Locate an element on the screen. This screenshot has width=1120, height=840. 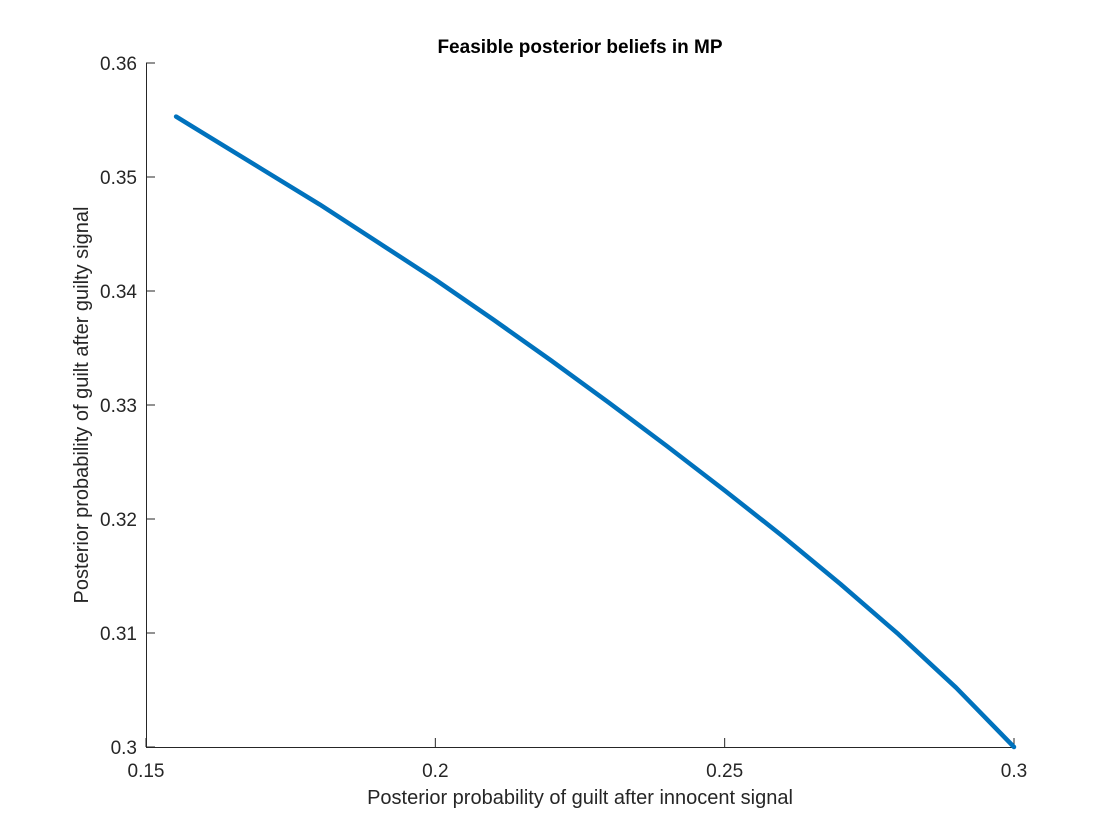
x-tick-label: 0.25 is located at coordinates (724, 771).